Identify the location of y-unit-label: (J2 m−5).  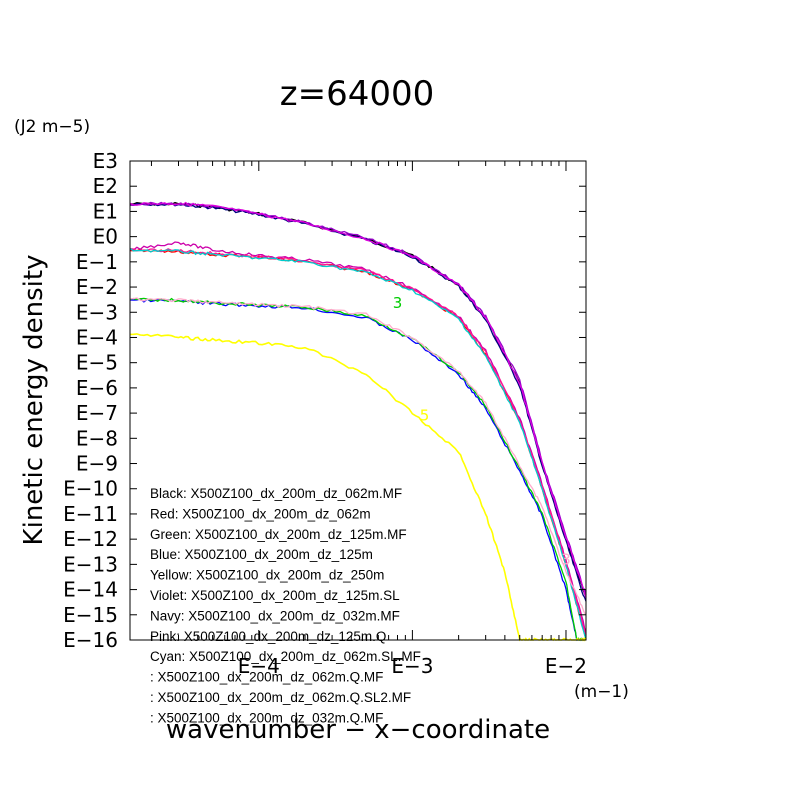
(52, 127).